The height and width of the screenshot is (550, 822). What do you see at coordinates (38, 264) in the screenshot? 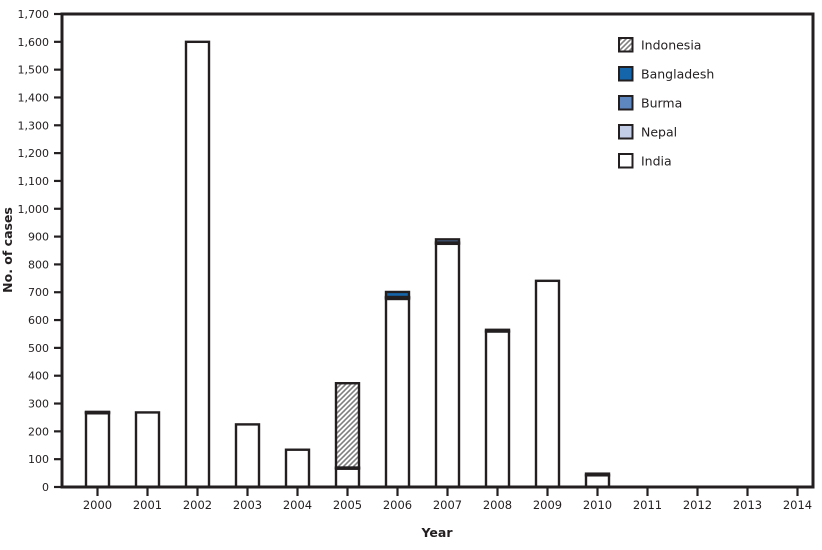
I see `y-tick-label: 800` at bounding box center [38, 264].